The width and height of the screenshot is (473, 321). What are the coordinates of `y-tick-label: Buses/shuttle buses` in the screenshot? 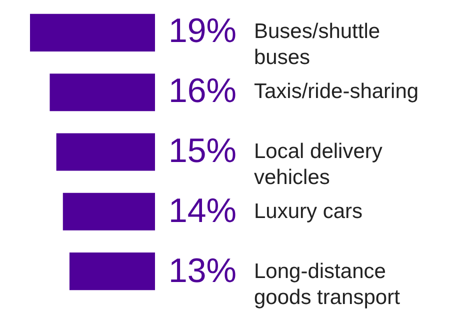 It's located at (317, 44).